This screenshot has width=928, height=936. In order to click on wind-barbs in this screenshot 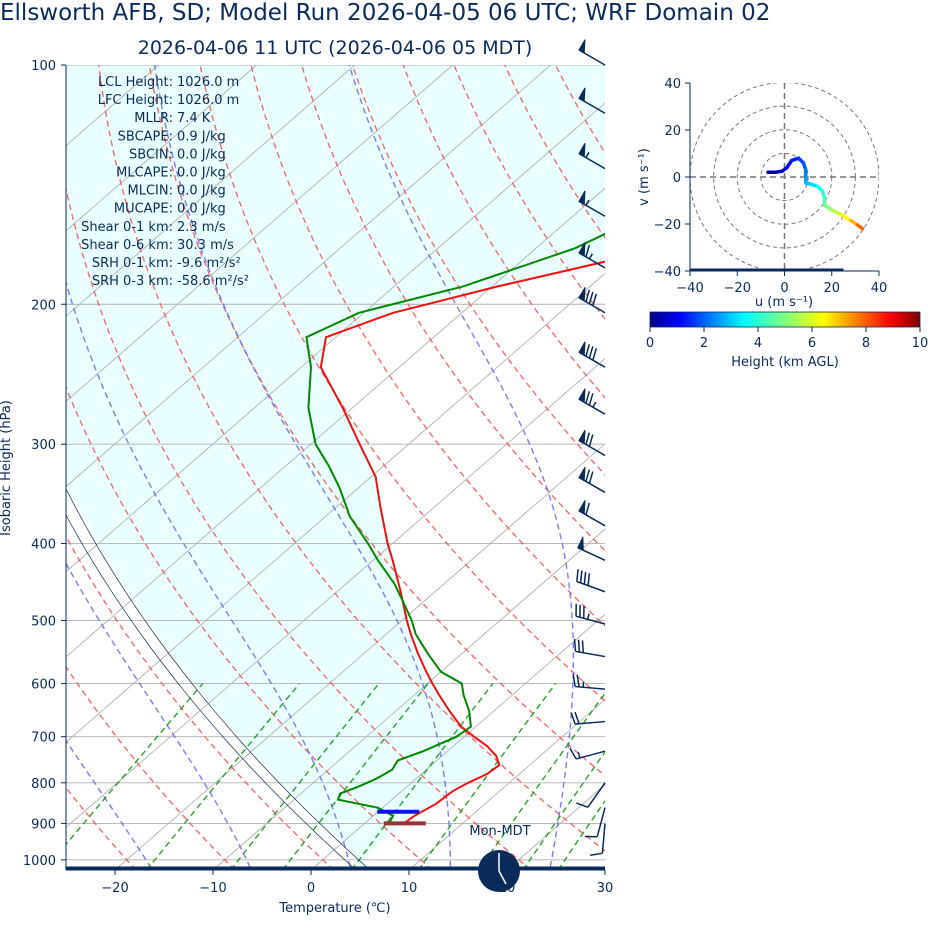, I will do `click(587, 447)`.